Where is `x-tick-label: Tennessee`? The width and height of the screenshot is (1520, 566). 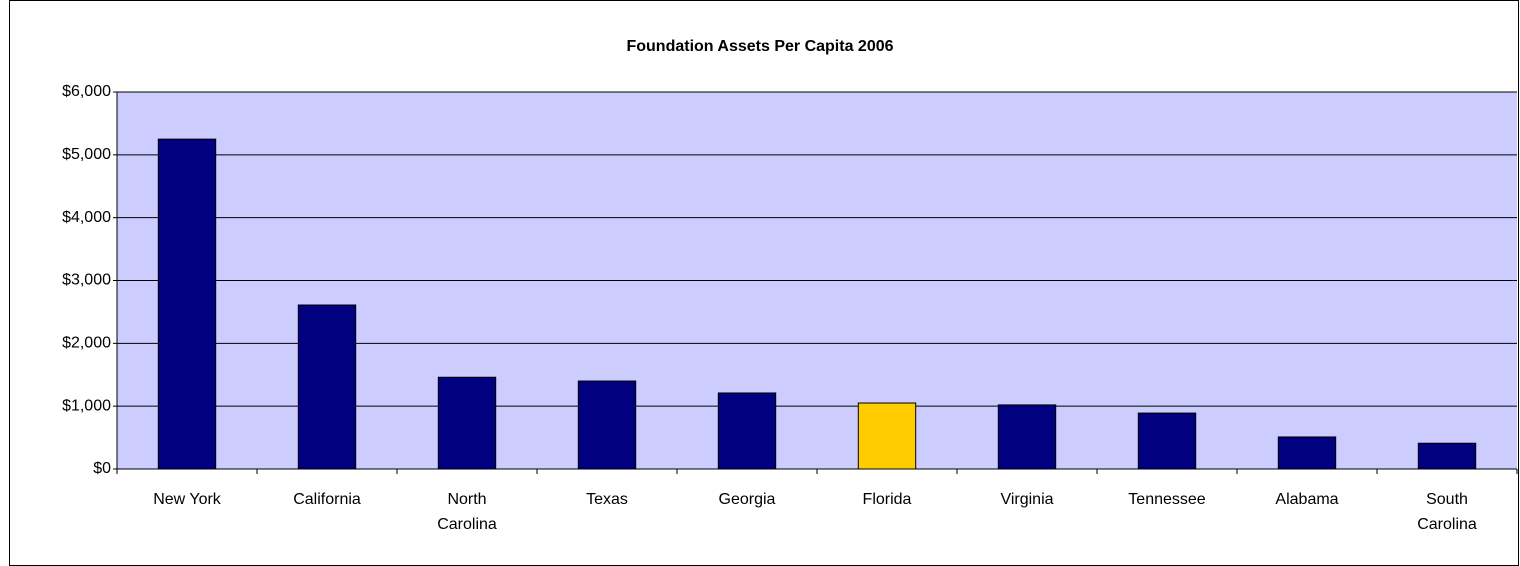 x-tick-label: Tennessee is located at coordinates (1167, 499).